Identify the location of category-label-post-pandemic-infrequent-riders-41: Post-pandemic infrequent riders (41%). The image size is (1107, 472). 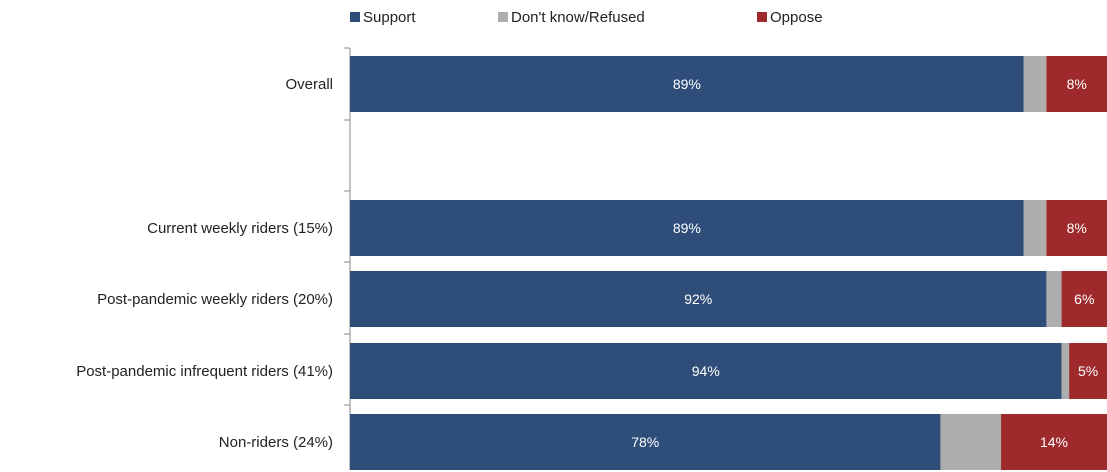
(204, 371).